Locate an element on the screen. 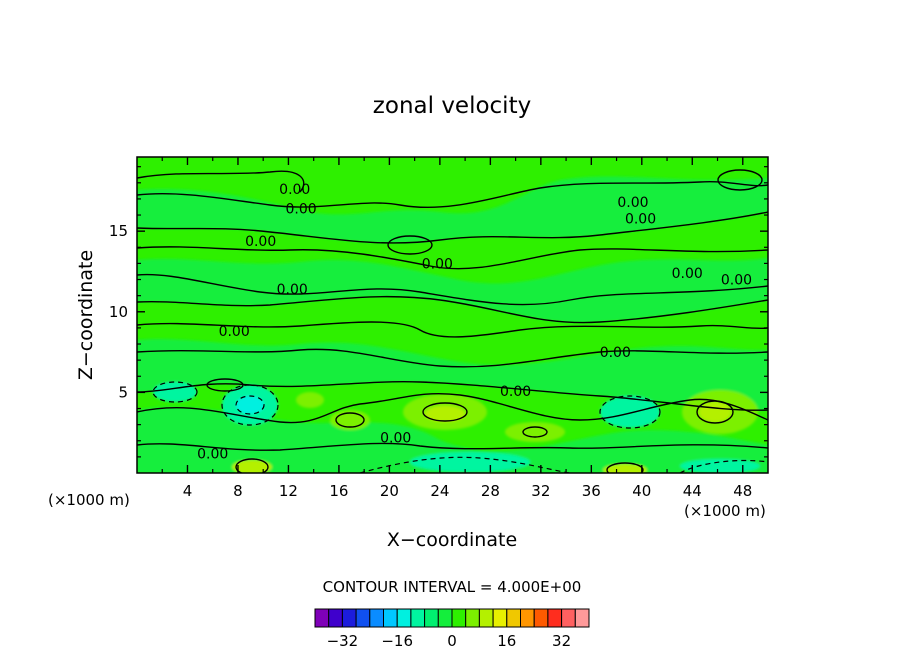  colorbar-tick-label: 0 is located at coordinates (452, 641).